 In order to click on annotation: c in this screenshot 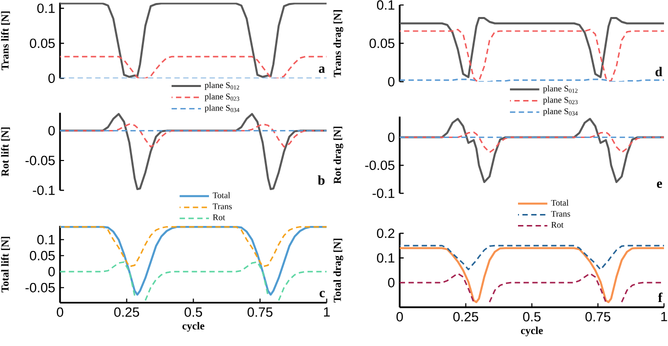, I will do `click(322, 294)`.